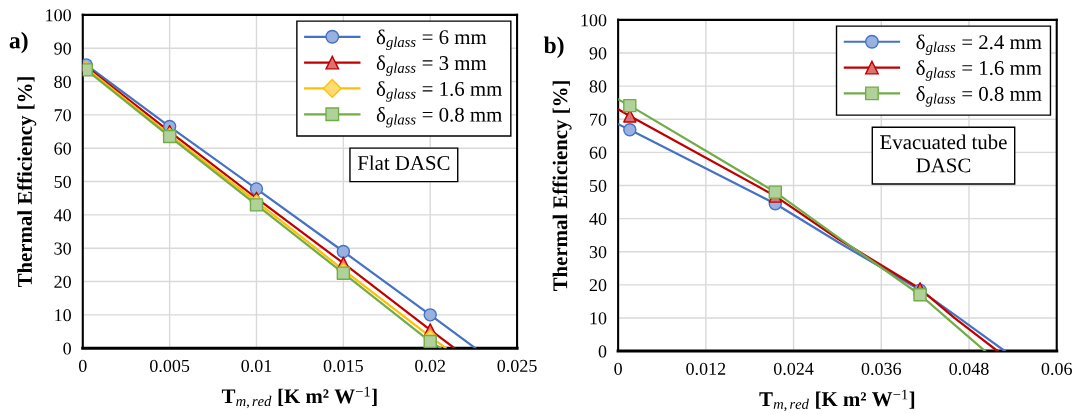 This screenshot has height=414, width=1075. I want to click on x-tick-label: 0.06, so click(1056, 368).